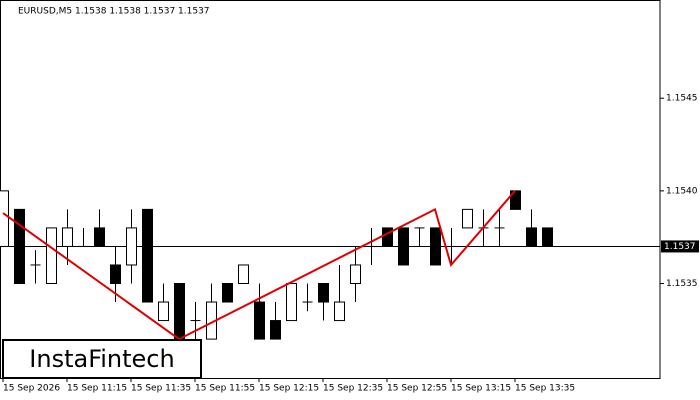 Image resolution: width=700 pixels, height=400 pixels. I want to click on logo-box, so click(102, 359).